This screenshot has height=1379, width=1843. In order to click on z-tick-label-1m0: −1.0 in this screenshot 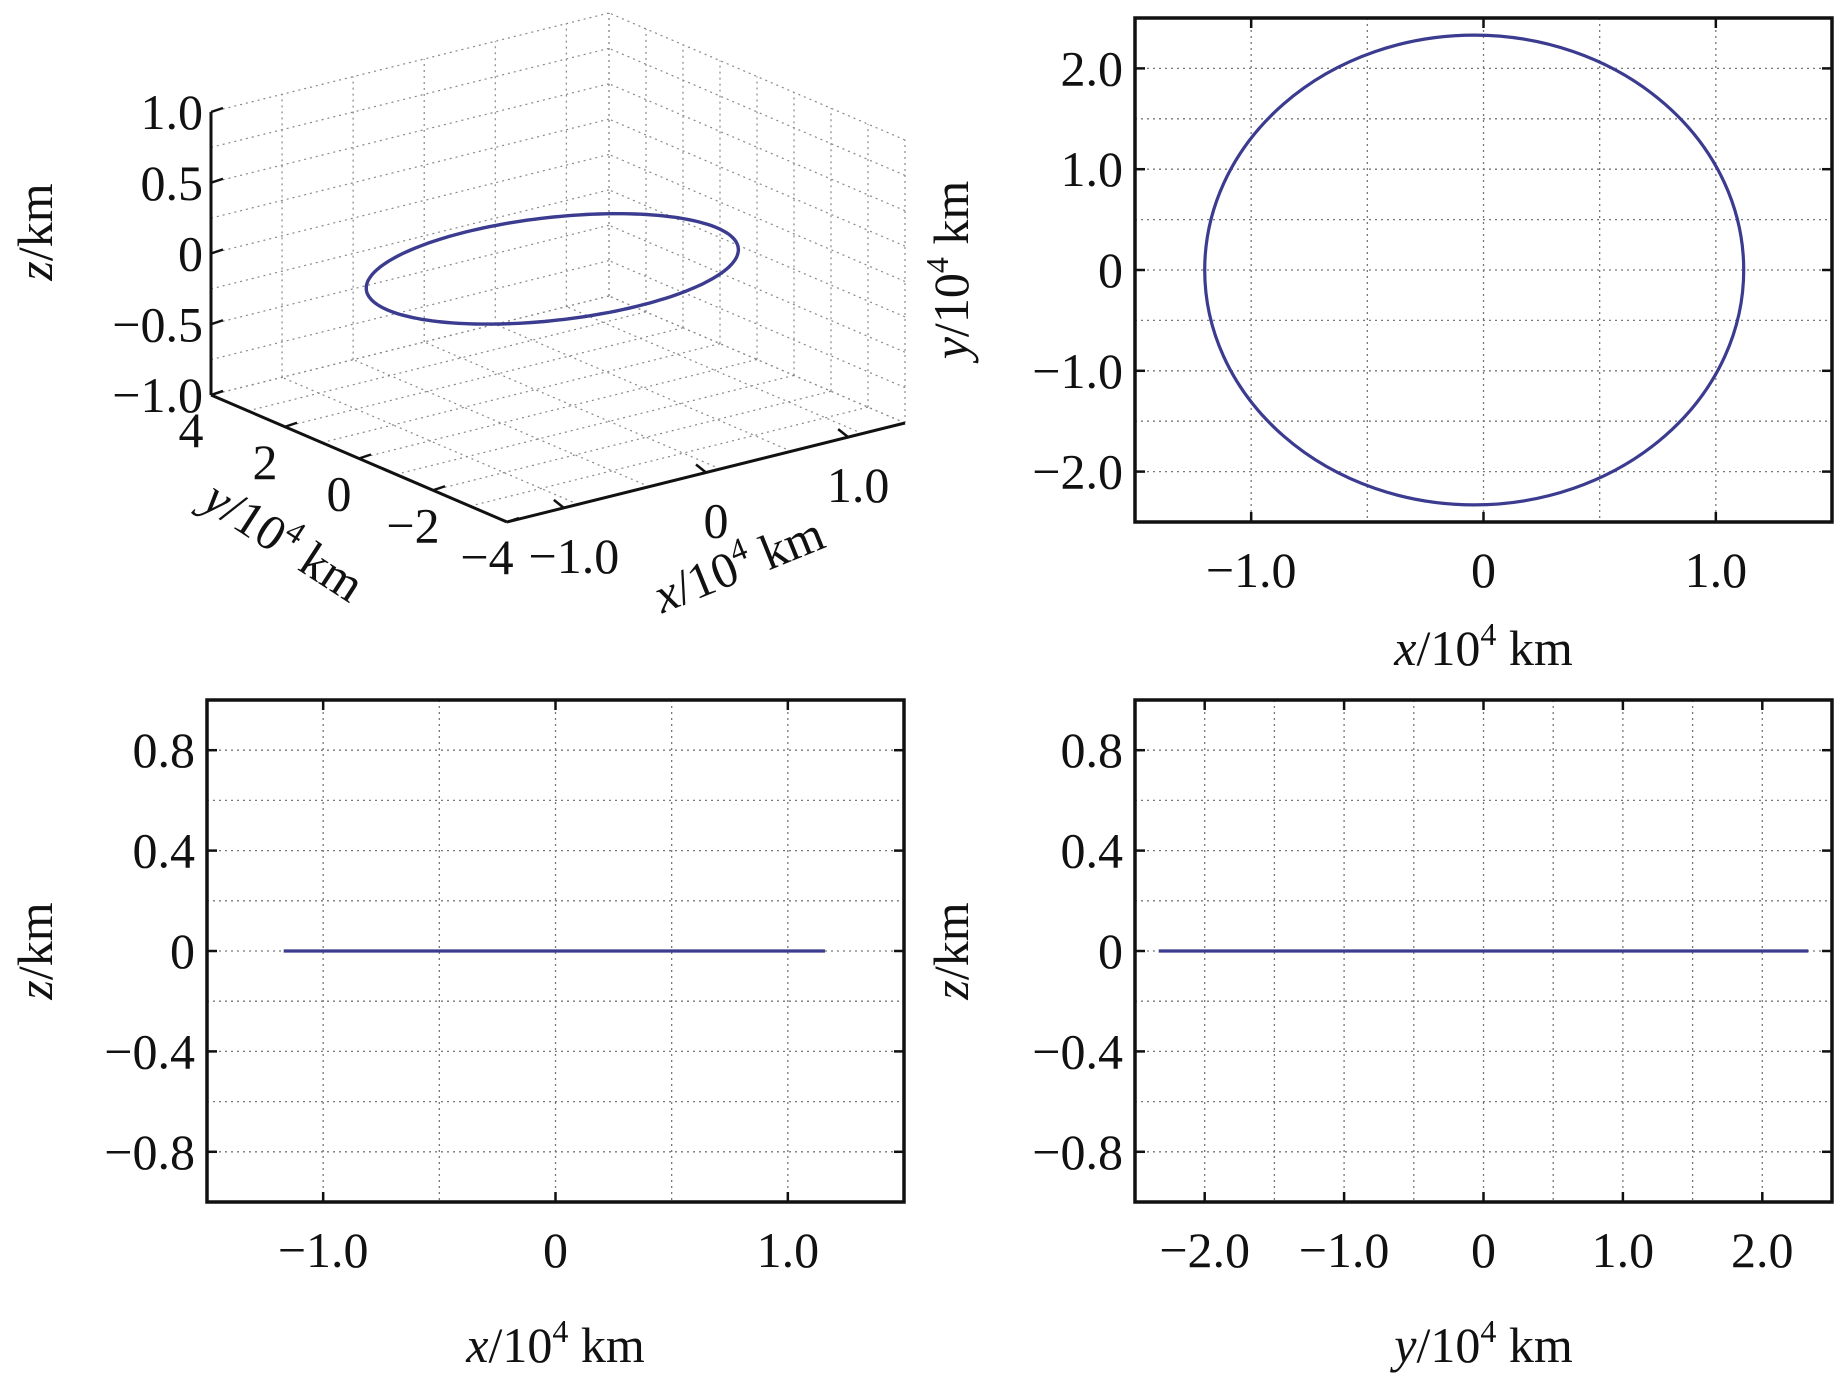, I will do `click(157, 395)`.